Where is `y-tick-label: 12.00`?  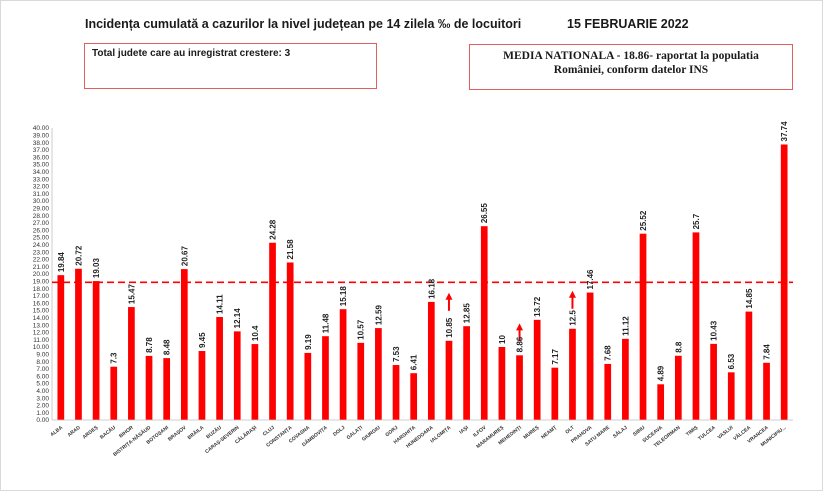
y-tick-label: 12.00 is located at coordinates (41, 333).